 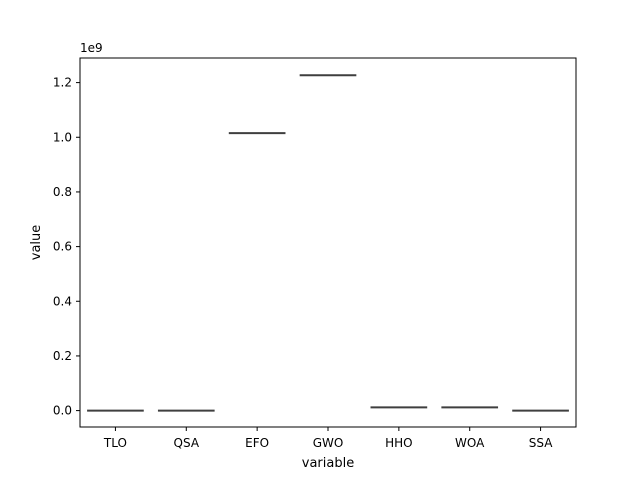 What do you see at coordinates (470, 443) in the screenshot?
I see `x-tick-label-woa: WOA` at bounding box center [470, 443].